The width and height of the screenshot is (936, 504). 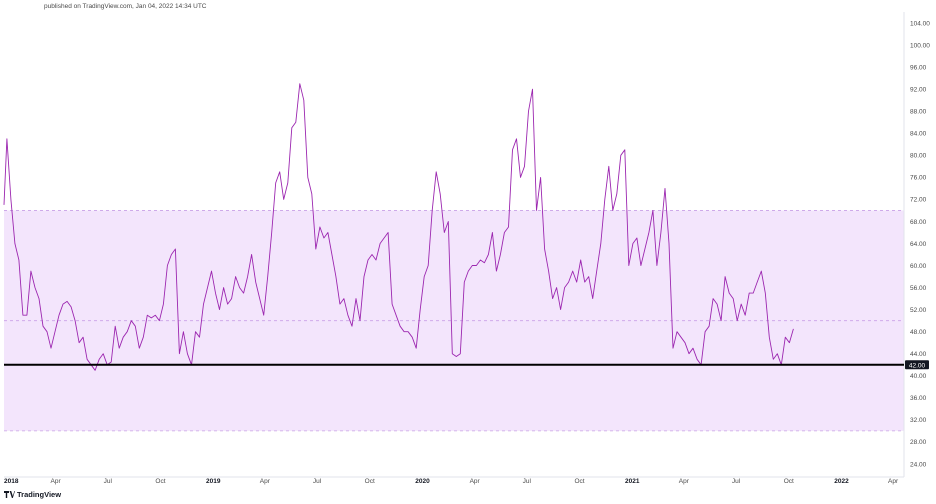 I want to click on y-tick-label: 64.00, so click(x=918, y=244).